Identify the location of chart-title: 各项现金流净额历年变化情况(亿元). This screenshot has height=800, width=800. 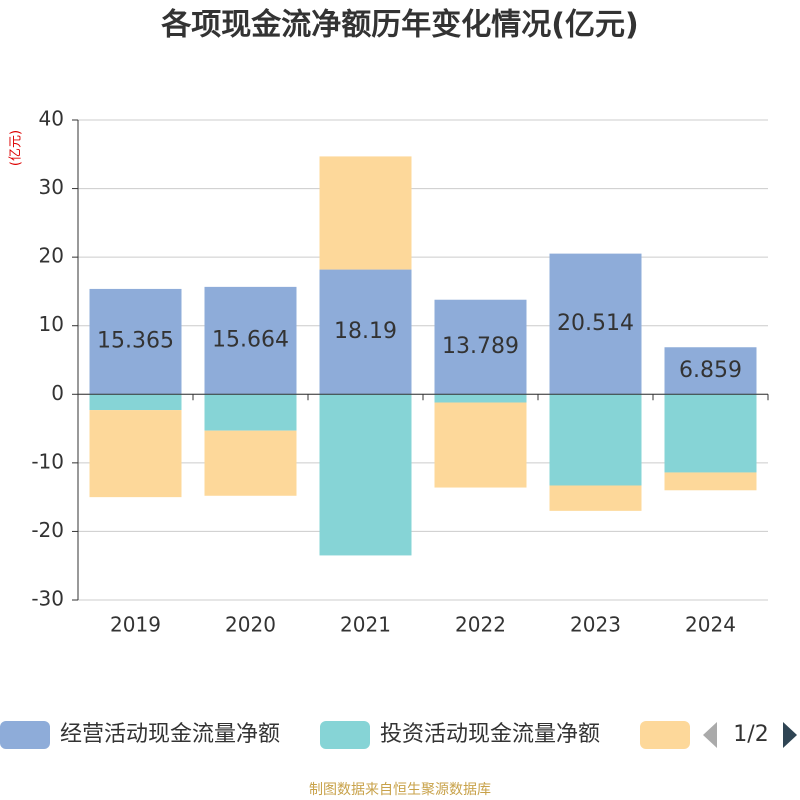
(399, 25).